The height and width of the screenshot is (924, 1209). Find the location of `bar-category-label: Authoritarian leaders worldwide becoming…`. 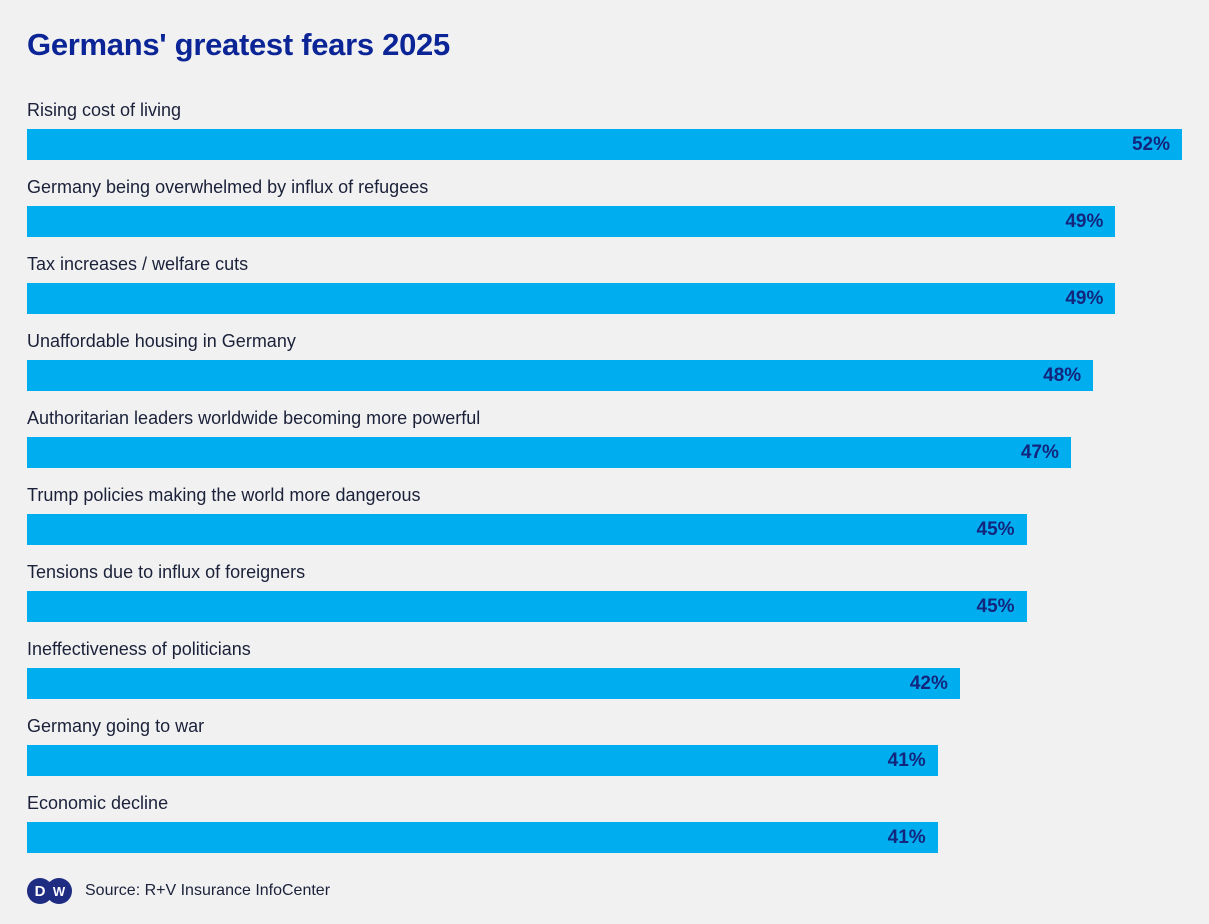

bar-category-label: Authoritarian leaders worldwide becoming… is located at coordinates (254, 418).